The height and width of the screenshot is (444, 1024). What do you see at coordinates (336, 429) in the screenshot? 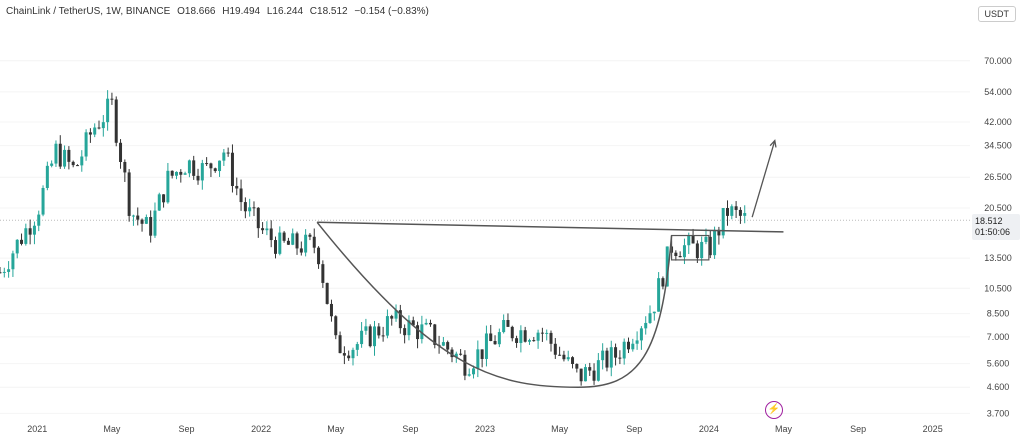
I see `x-tick-label: May` at bounding box center [336, 429].